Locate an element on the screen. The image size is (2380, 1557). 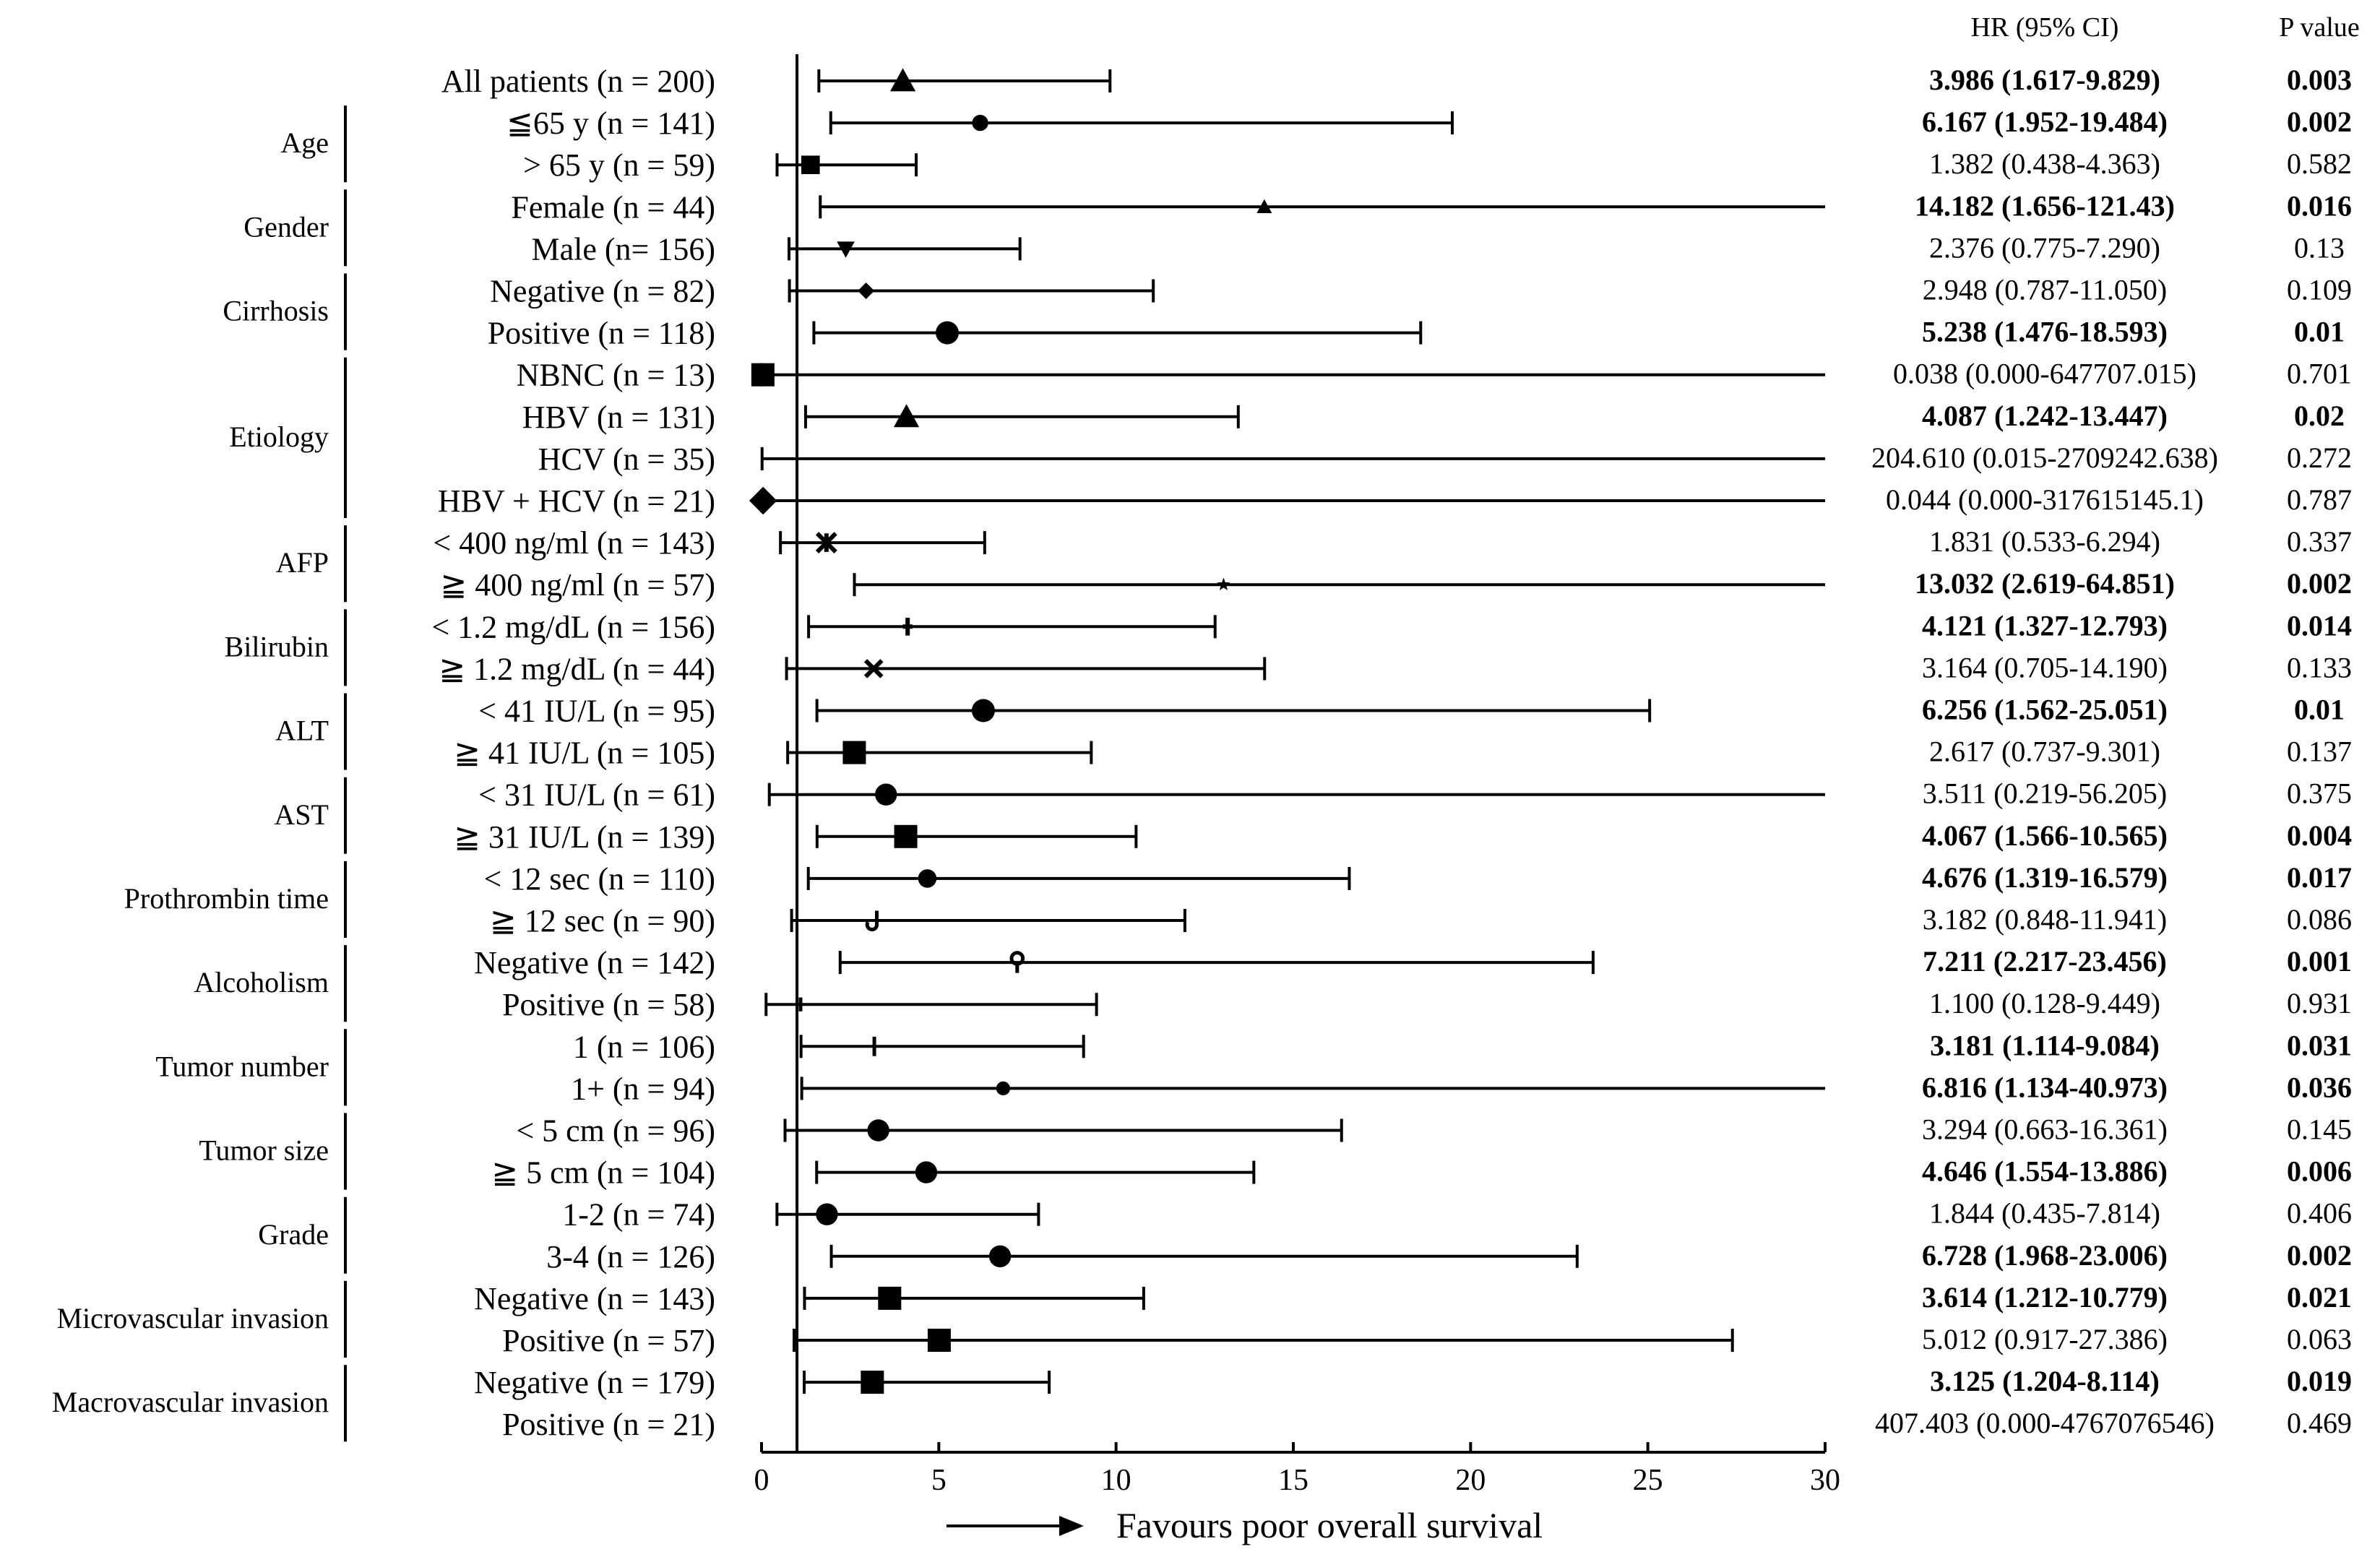
row-label: HBV (n = 131) is located at coordinates (618, 417).